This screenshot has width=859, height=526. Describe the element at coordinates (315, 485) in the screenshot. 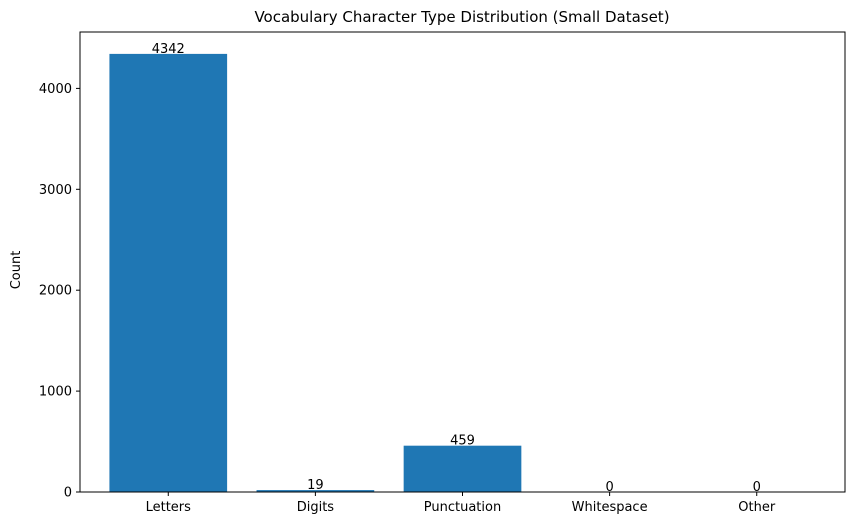

I see `data-label-digits: 19` at that location.